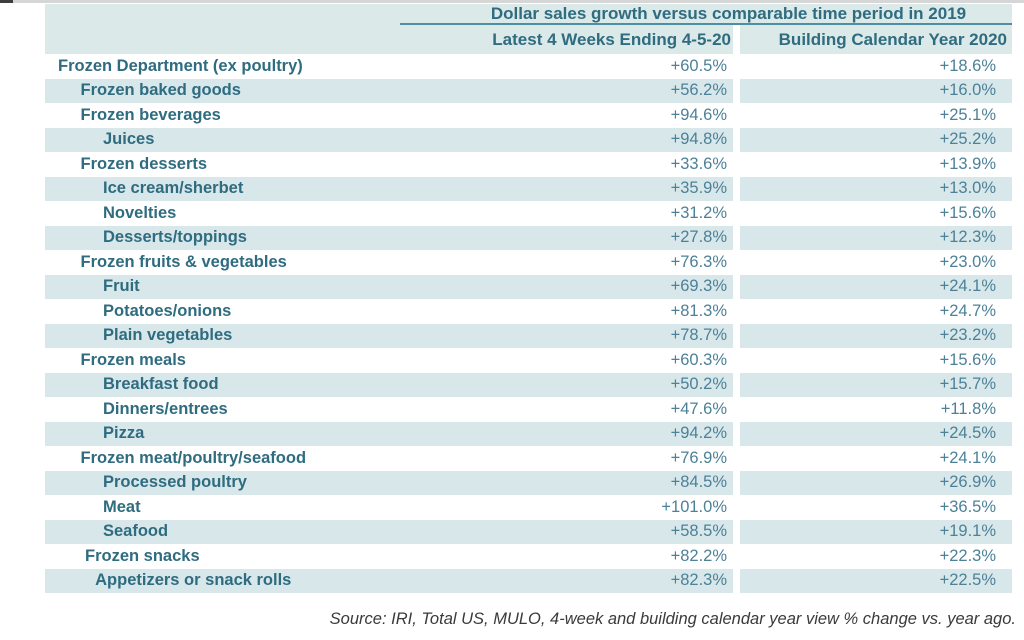  What do you see at coordinates (698, 286) in the screenshot?
I see `value-latest-4-weeks: +69.3%` at bounding box center [698, 286].